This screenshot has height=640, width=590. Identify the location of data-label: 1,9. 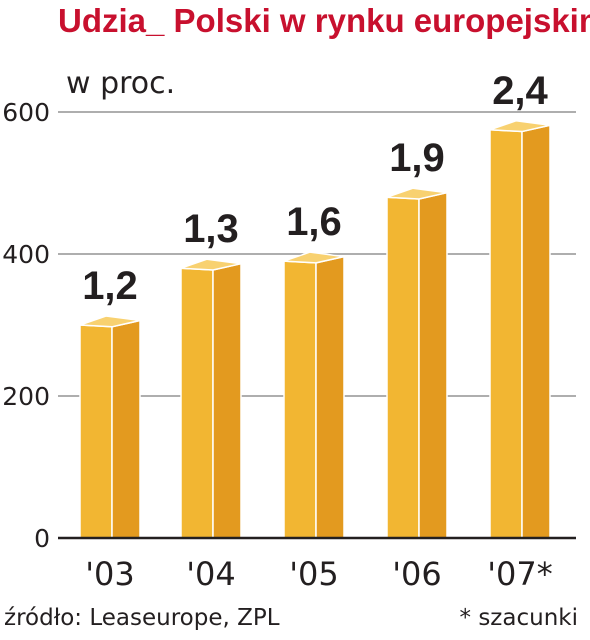
(417, 158).